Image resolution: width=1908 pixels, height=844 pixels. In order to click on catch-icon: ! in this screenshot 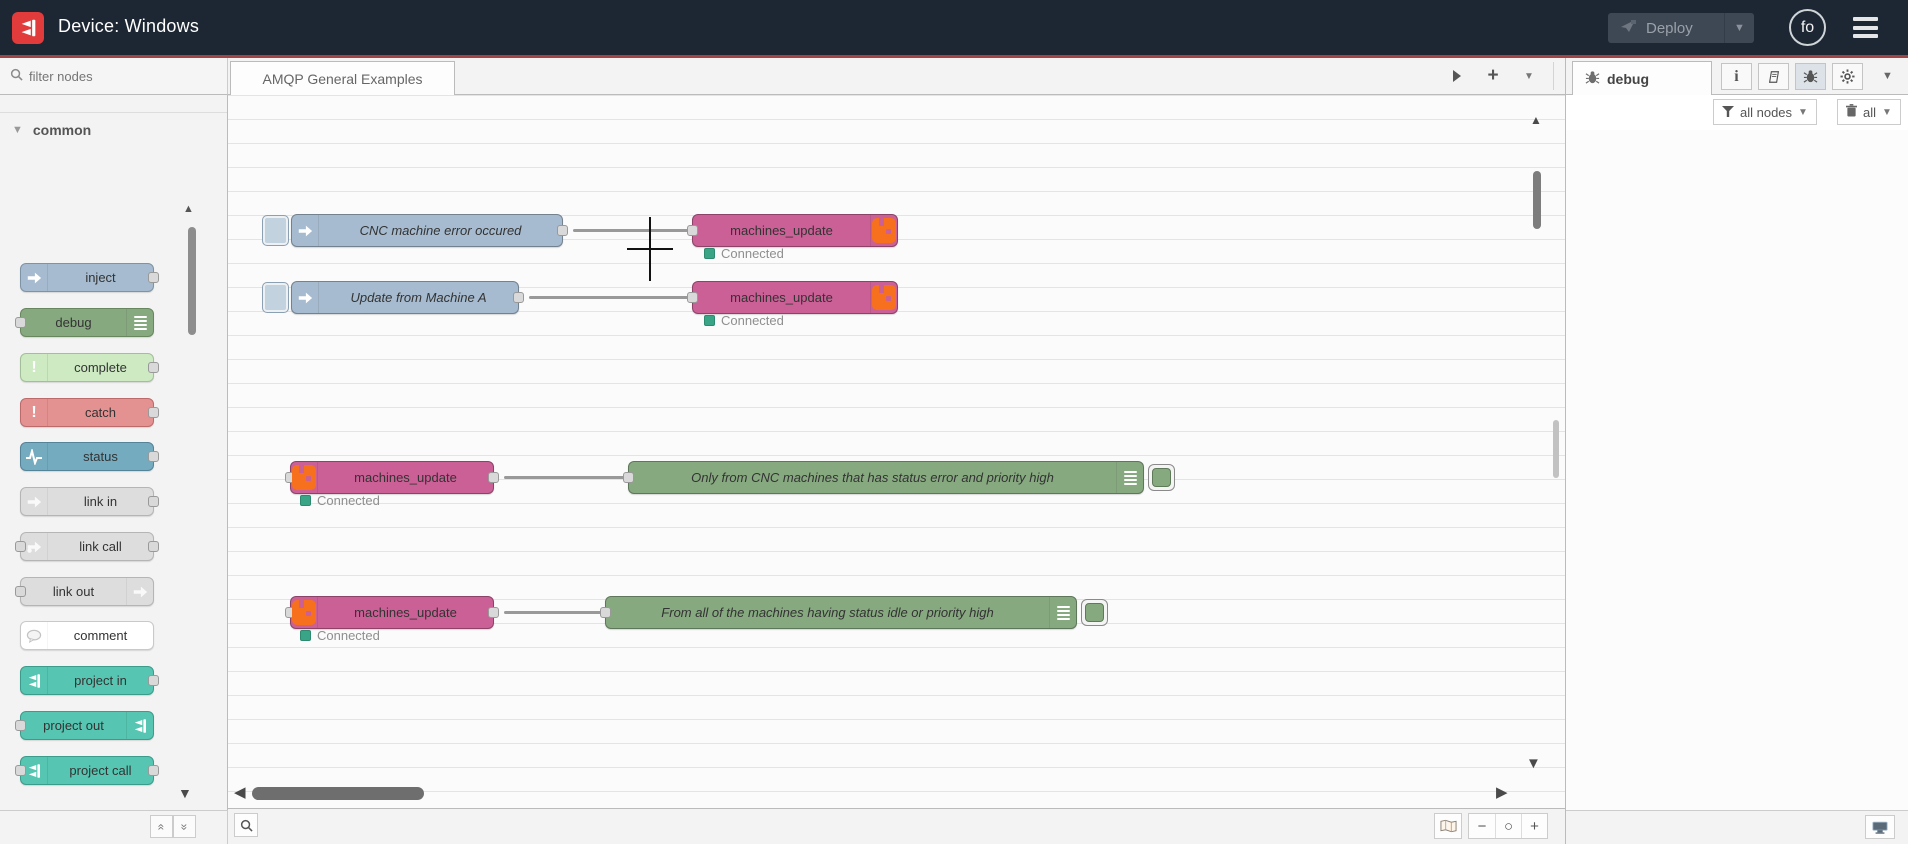, I will do `click(34, 412)`.